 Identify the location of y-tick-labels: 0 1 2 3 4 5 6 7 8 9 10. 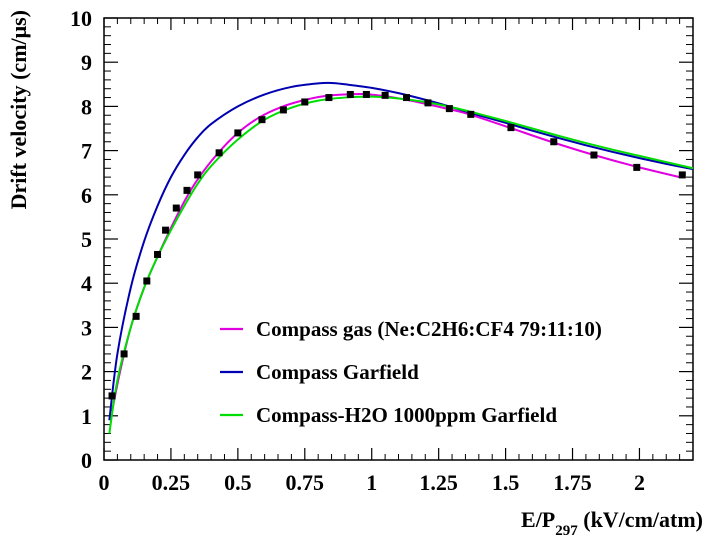
(81, 239).